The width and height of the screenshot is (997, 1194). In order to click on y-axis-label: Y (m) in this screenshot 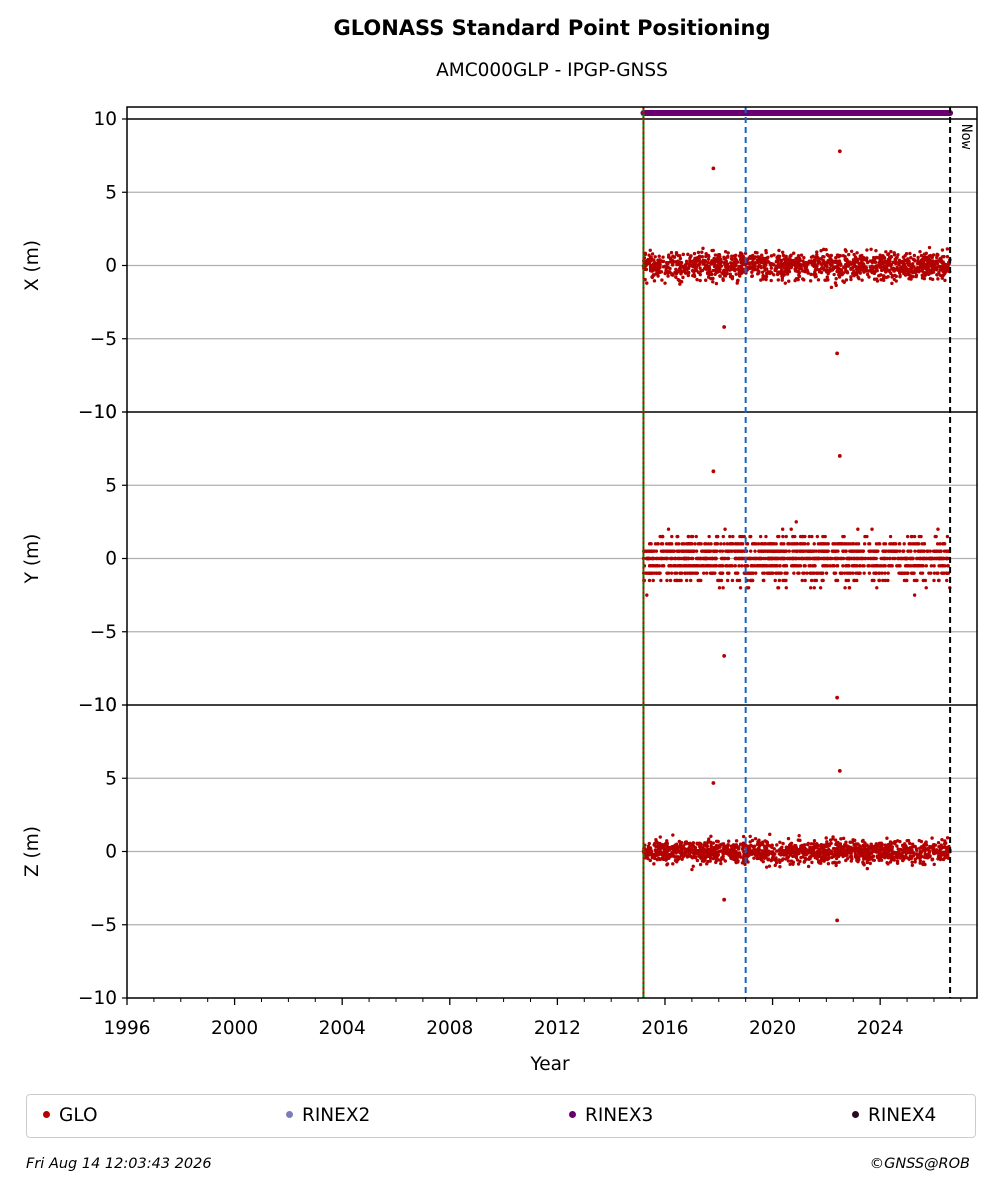, I will do `click(32, 559)`.